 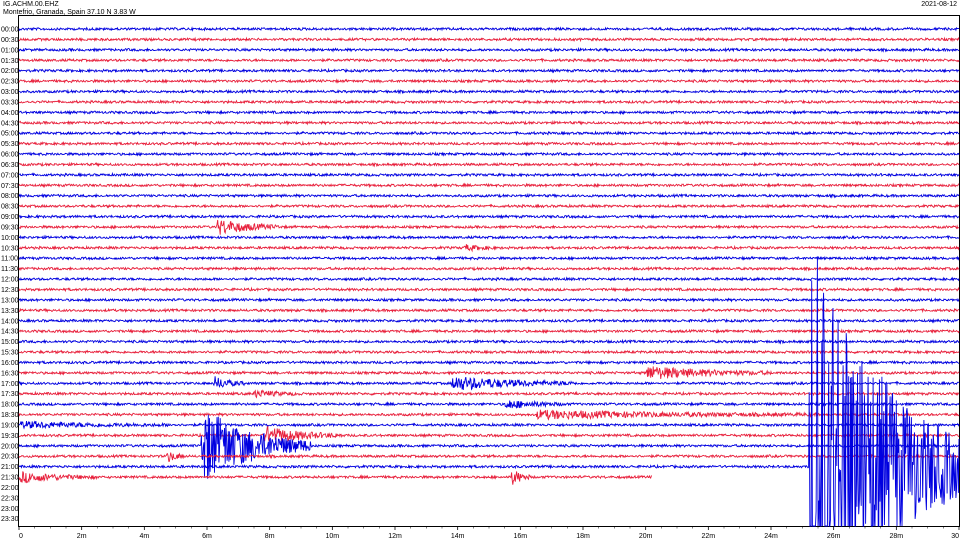 What do you see at coordinates (10, 217) in the screenshot?
I see `row-label: 09:00` at bounding box center [10, 217].